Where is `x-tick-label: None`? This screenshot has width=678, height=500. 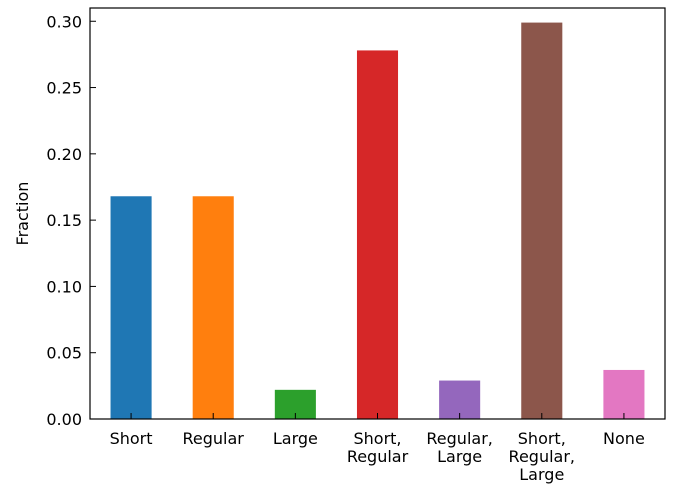 x-tick-label: None is located at coordinates (624, 438).